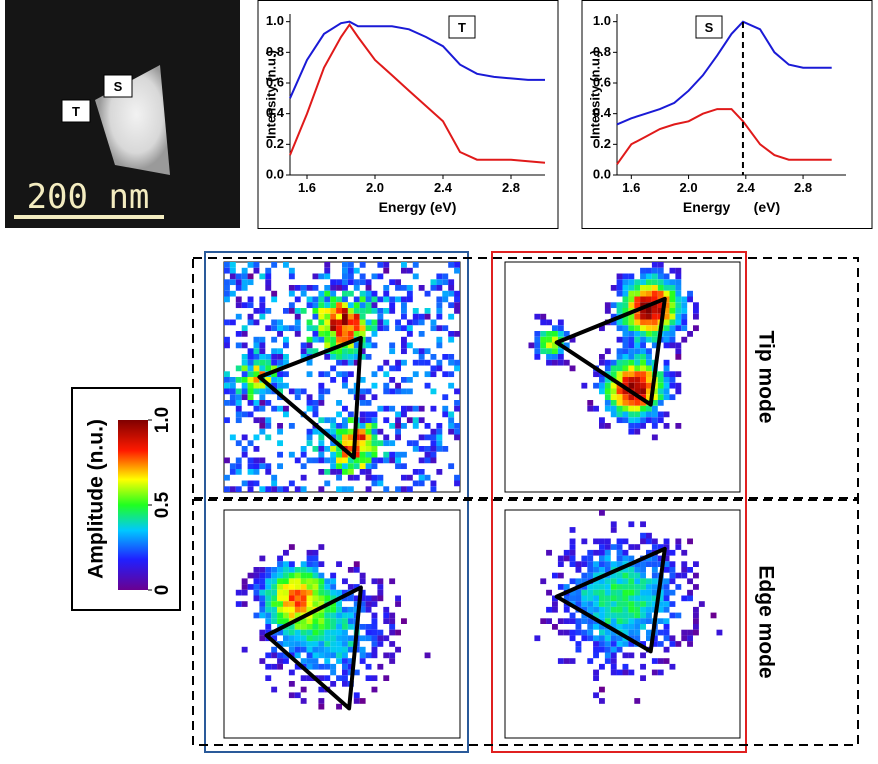  What do you see at coordinates (602, 51) in the screenshot?
I see `y-tick-label: 0.8` at bounding box center [602, 51].